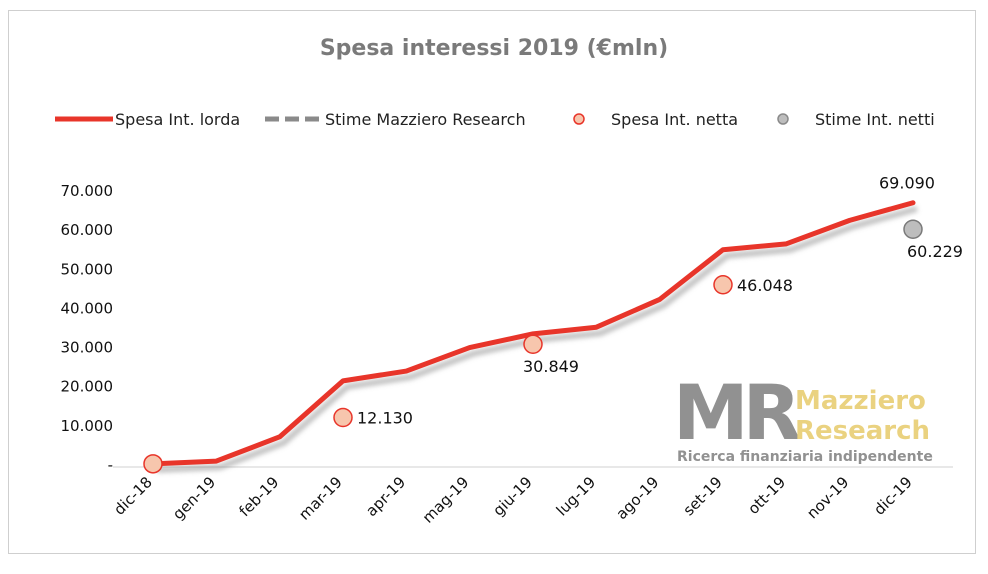 The width and height of the screenshot is (988, 574). What do you see at coordinates (87, 387) in the screenshot?
I see `y-tick-label: 20.000` at bounding box center [87, 387].